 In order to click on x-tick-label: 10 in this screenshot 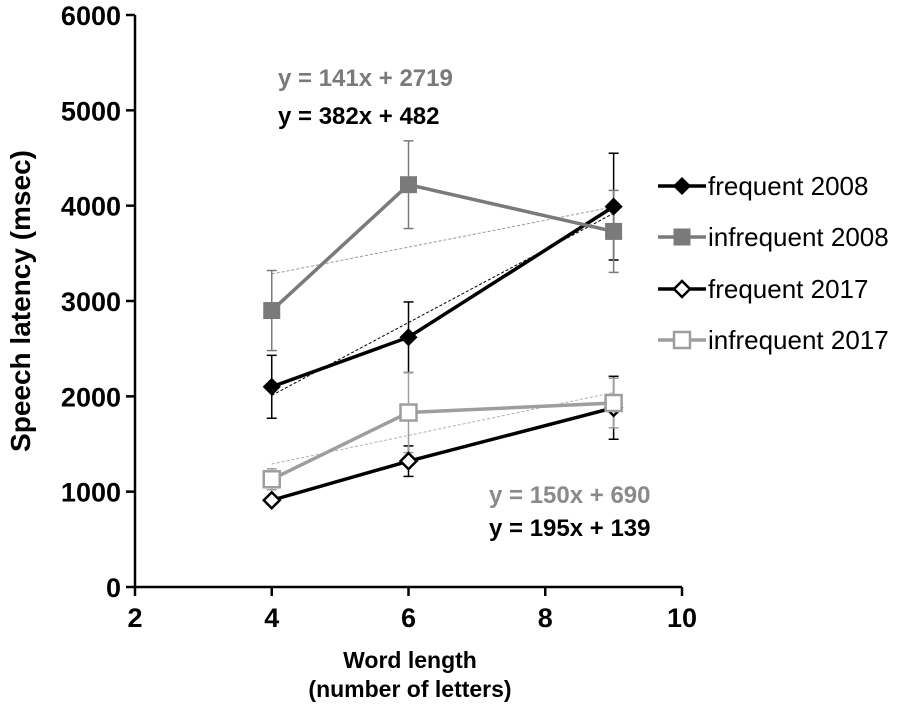, I will do `click(682, 618)`.